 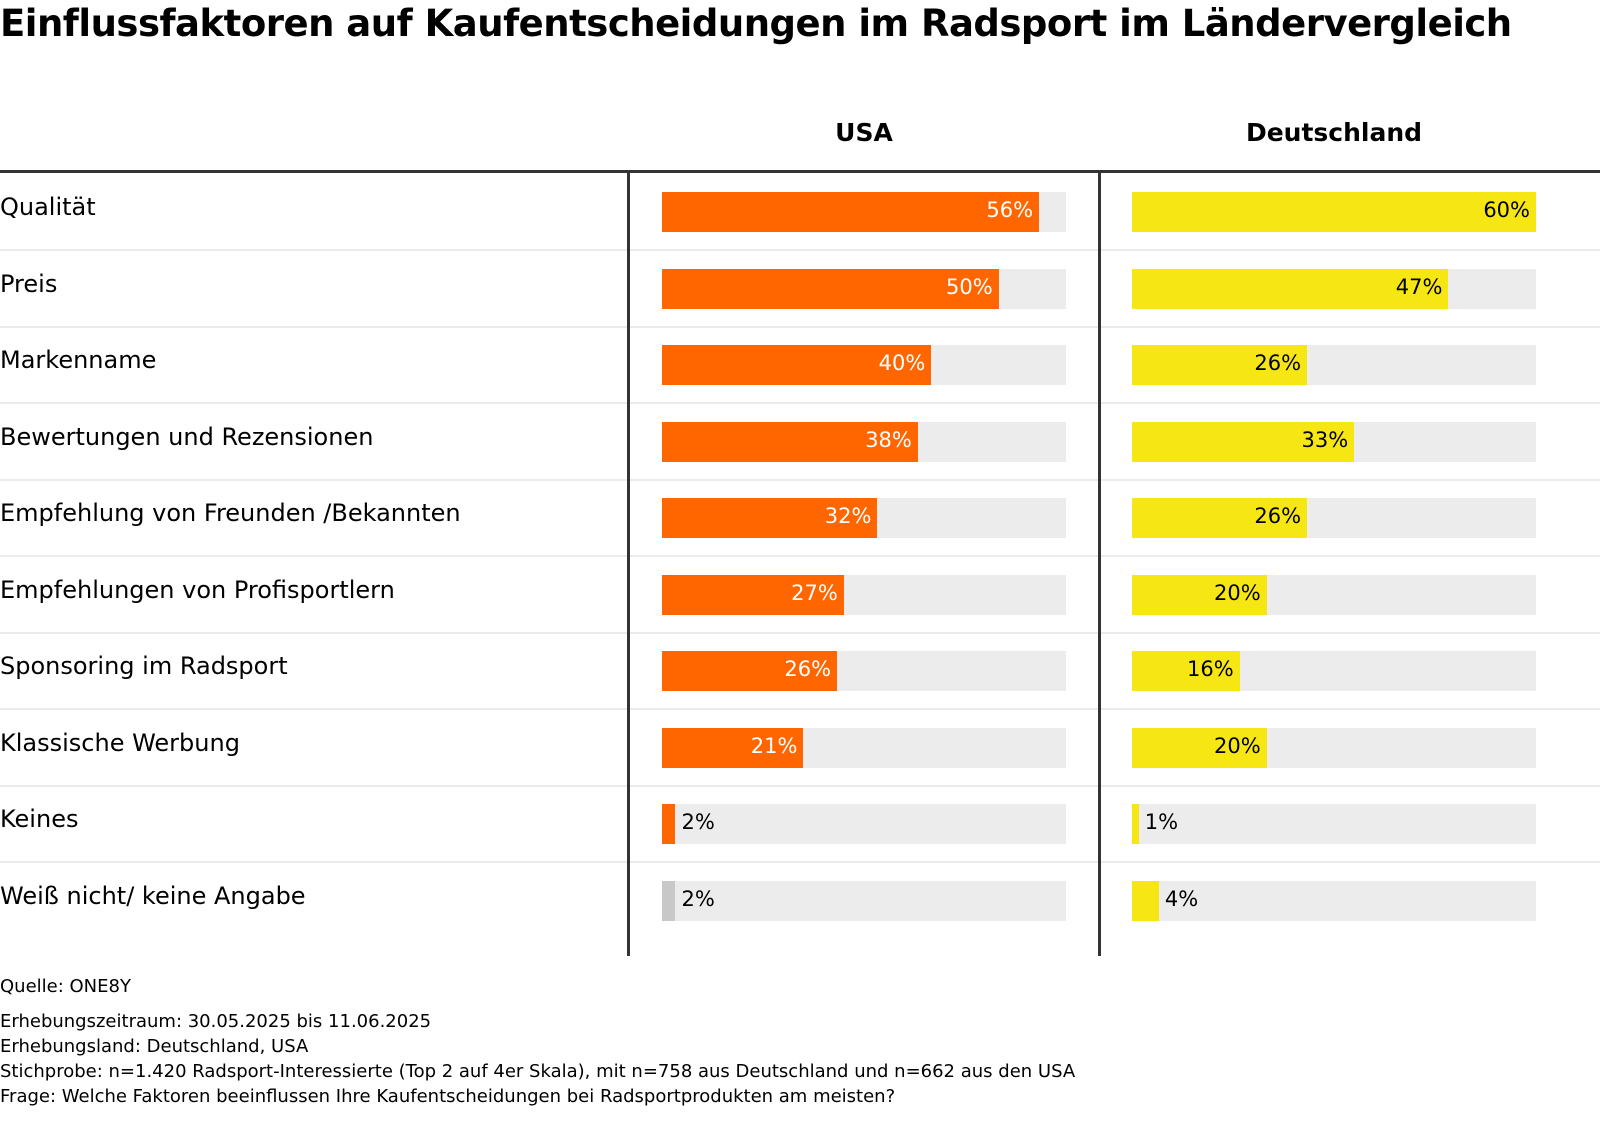 What do you see at coordinates (1506, 210) in the screenshot?
I see `data-label: 60%` at bounding box center [1506, 210].